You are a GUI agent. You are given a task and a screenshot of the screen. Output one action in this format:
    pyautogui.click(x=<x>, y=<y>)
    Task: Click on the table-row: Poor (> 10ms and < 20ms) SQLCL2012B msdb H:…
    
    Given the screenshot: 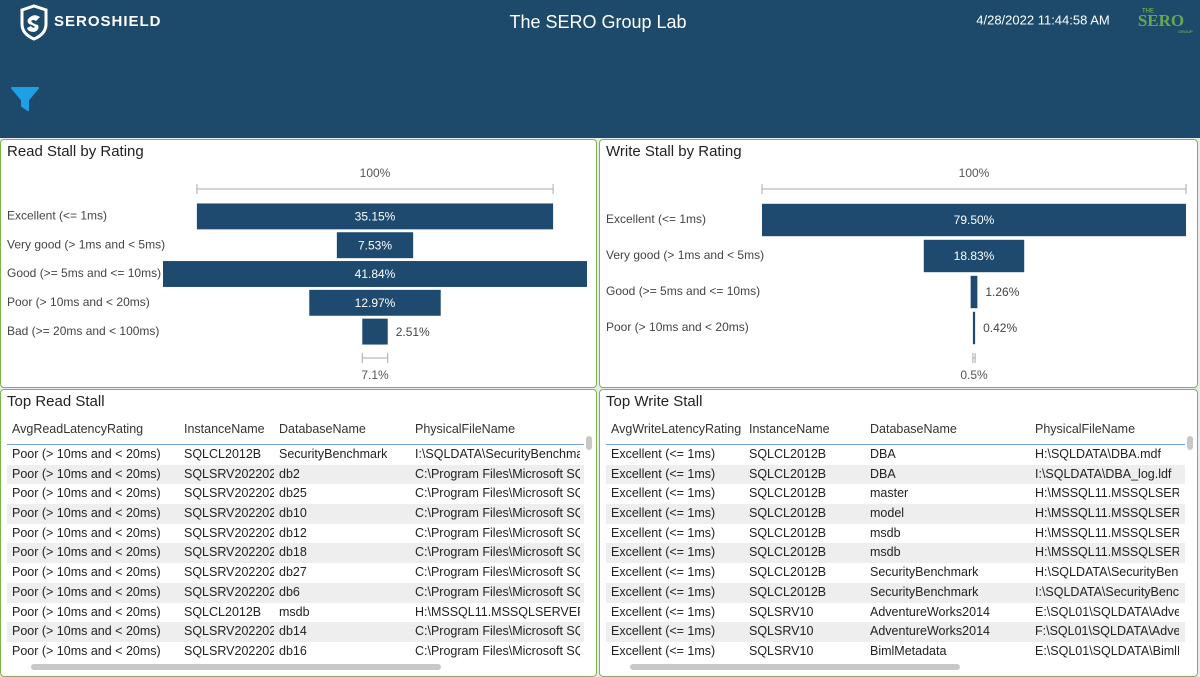 What is the action you would take?
    pyautogui.click(x=295, y=613)
    